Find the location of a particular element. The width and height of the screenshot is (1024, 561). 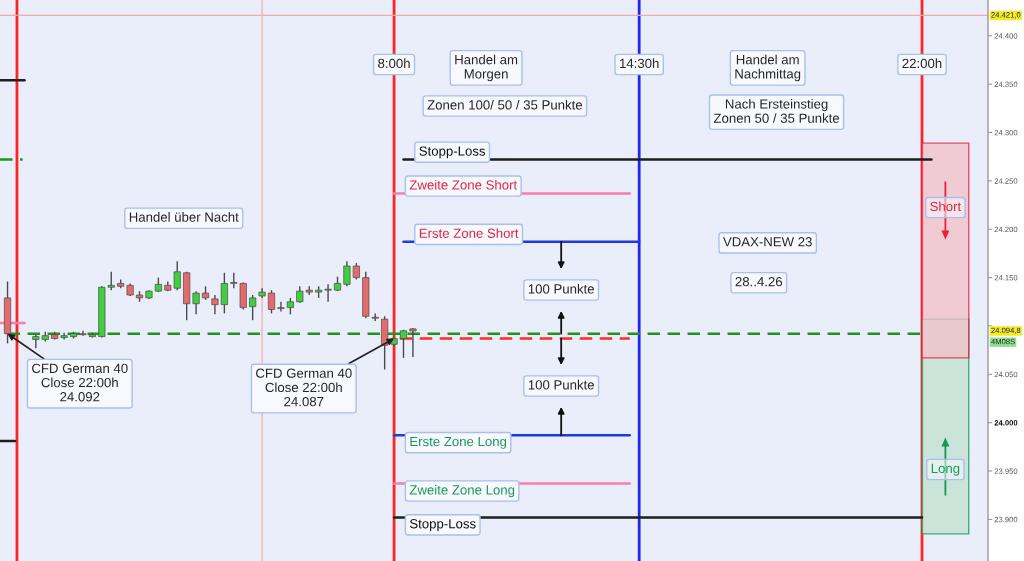

ref-line-label: 22:00h is located at coordinates (922, 63).